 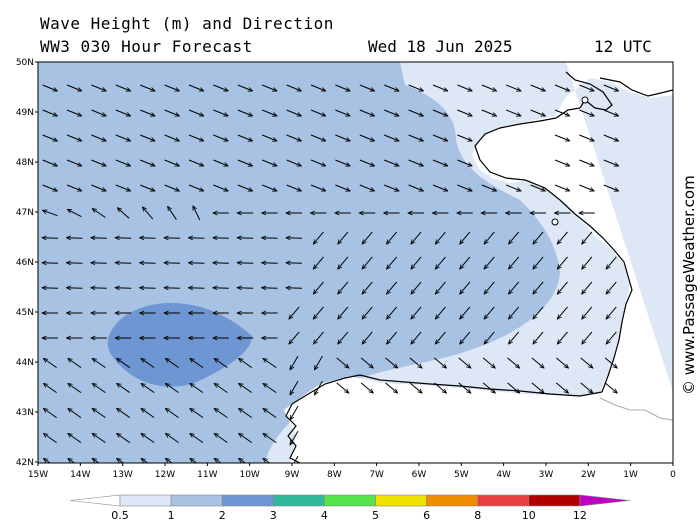 I want to click on lon-label: 0, so click(x=673, y=475).